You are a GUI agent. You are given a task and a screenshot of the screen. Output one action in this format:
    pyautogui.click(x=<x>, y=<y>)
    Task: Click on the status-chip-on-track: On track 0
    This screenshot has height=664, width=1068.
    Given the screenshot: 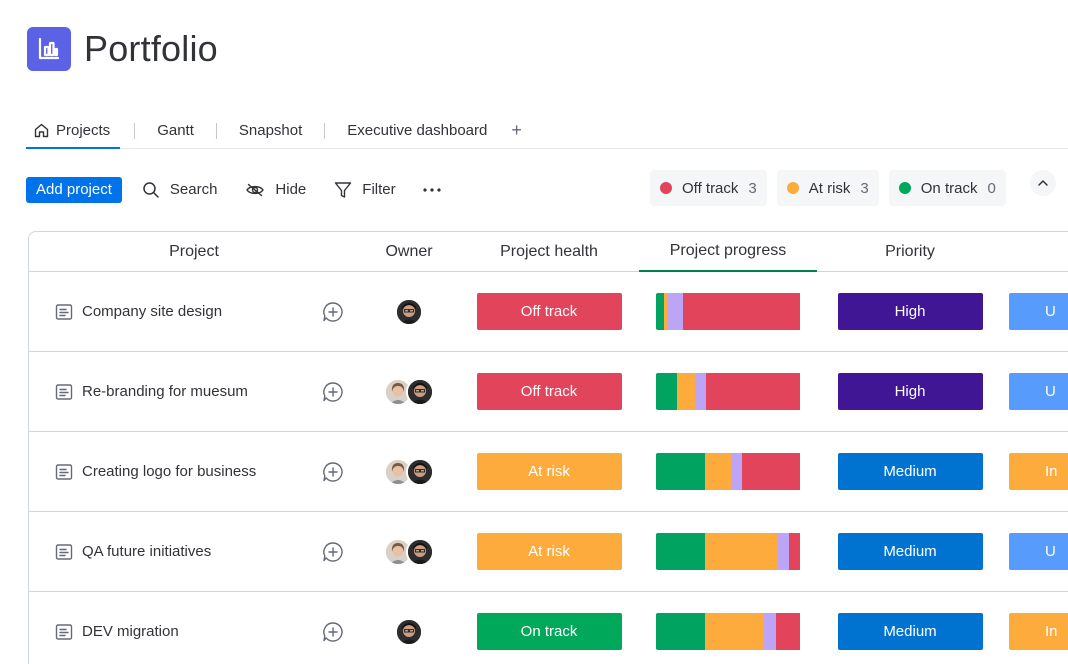 What is the action you would take?
    pyautogui.click(x=947, y=188)
    